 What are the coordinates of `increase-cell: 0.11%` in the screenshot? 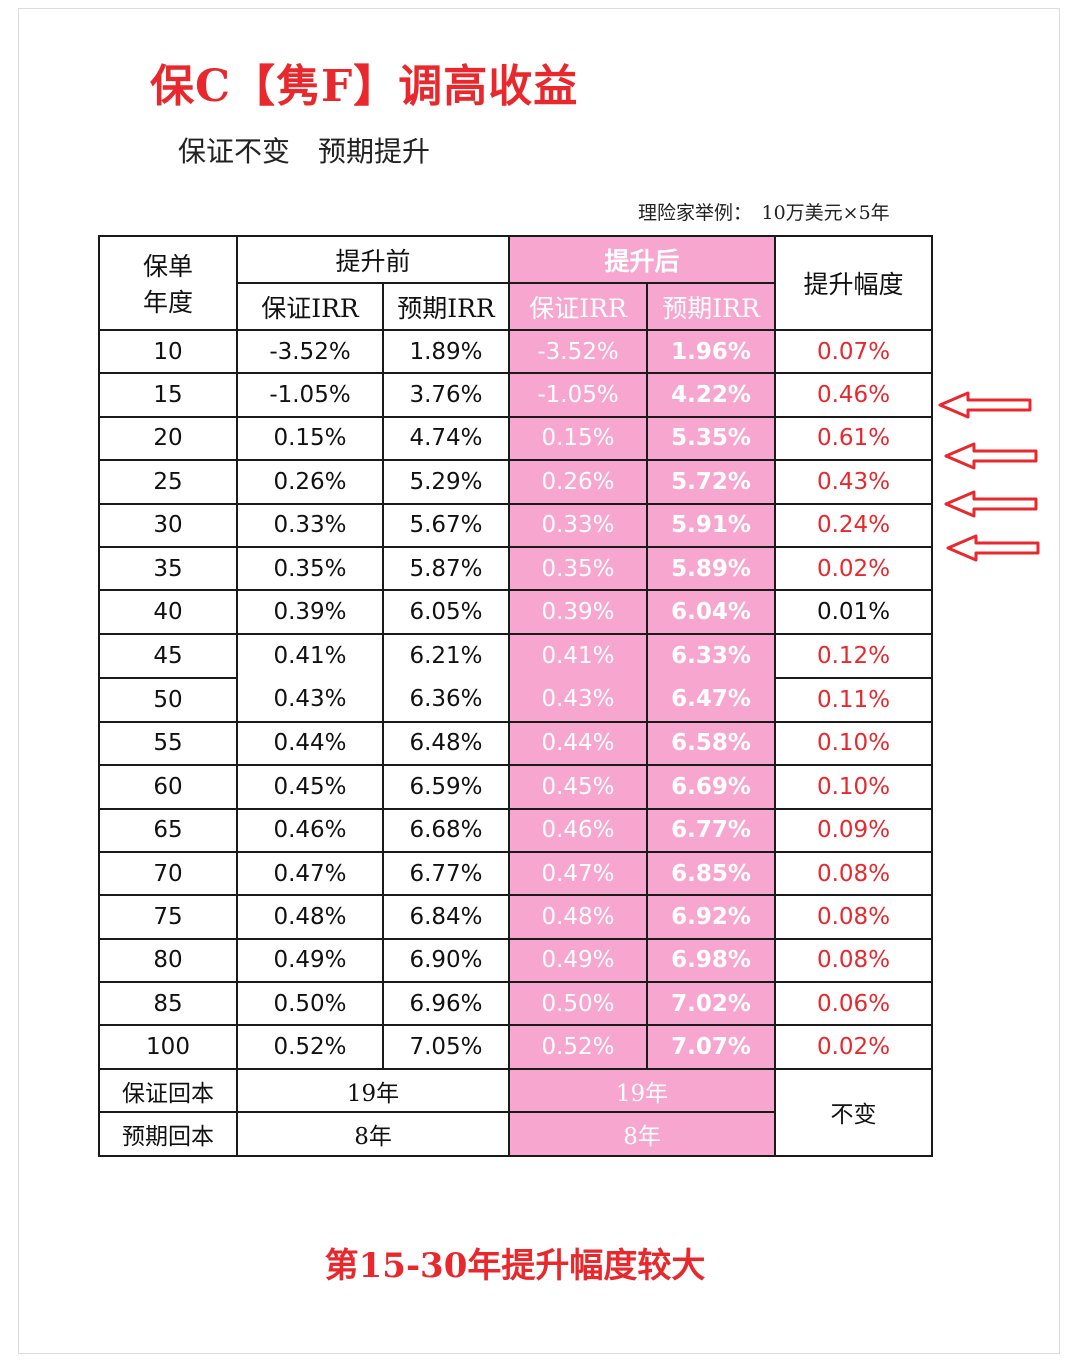 It's located at (854, 699).